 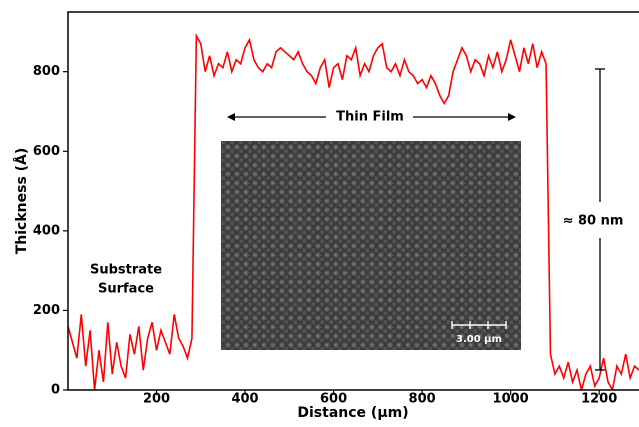 I want to click on x-tick-label: 400, so click(x=244, y=399).